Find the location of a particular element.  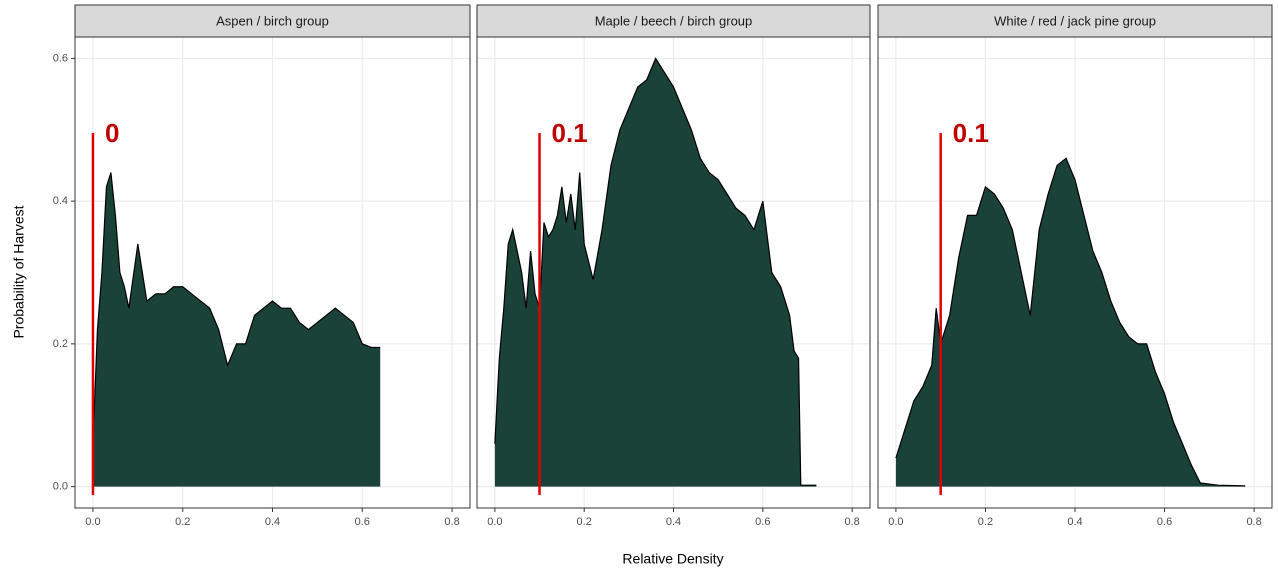

area is located at coordinates (236, 329).